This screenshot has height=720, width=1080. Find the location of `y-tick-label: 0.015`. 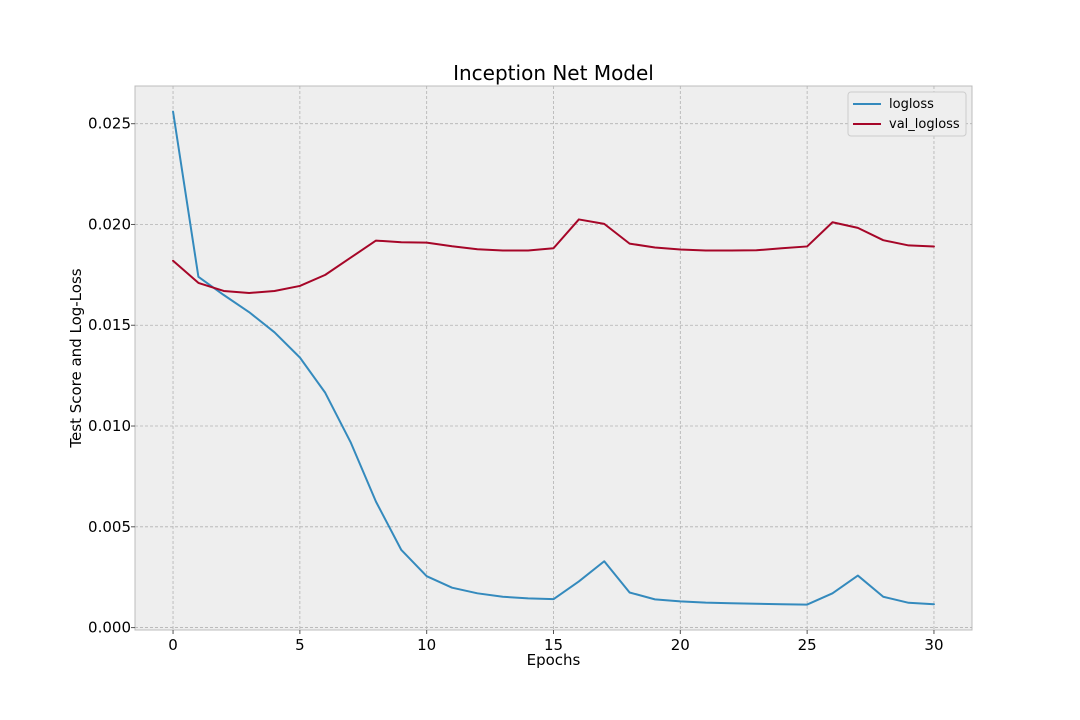

y-tick-label: 0.015 is located at coordinates (109, 325).